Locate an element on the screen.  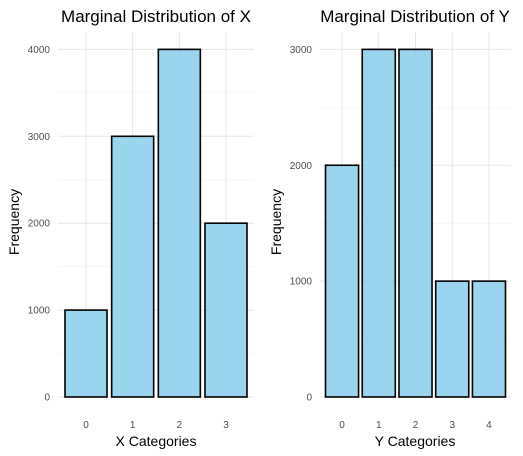
y-tick-label: 4000 is located at coordinates (39, 50).